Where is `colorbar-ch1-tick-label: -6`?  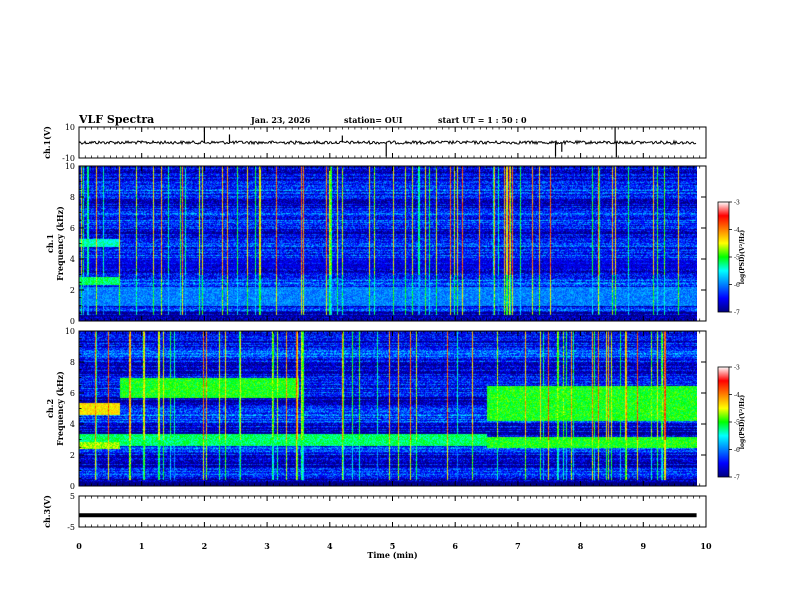
colorbar-ch1-tick-label: -6 is located at coordinates (737, 285).